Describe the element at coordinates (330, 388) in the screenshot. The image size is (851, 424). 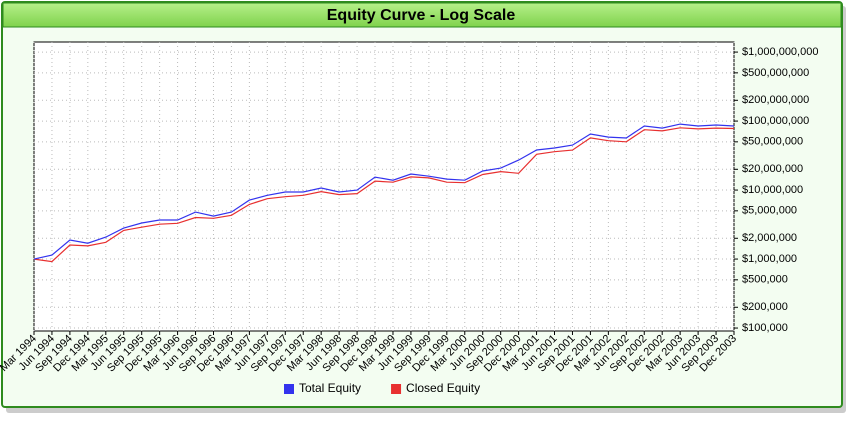
I see `legend-label: Total Equity` at that location.